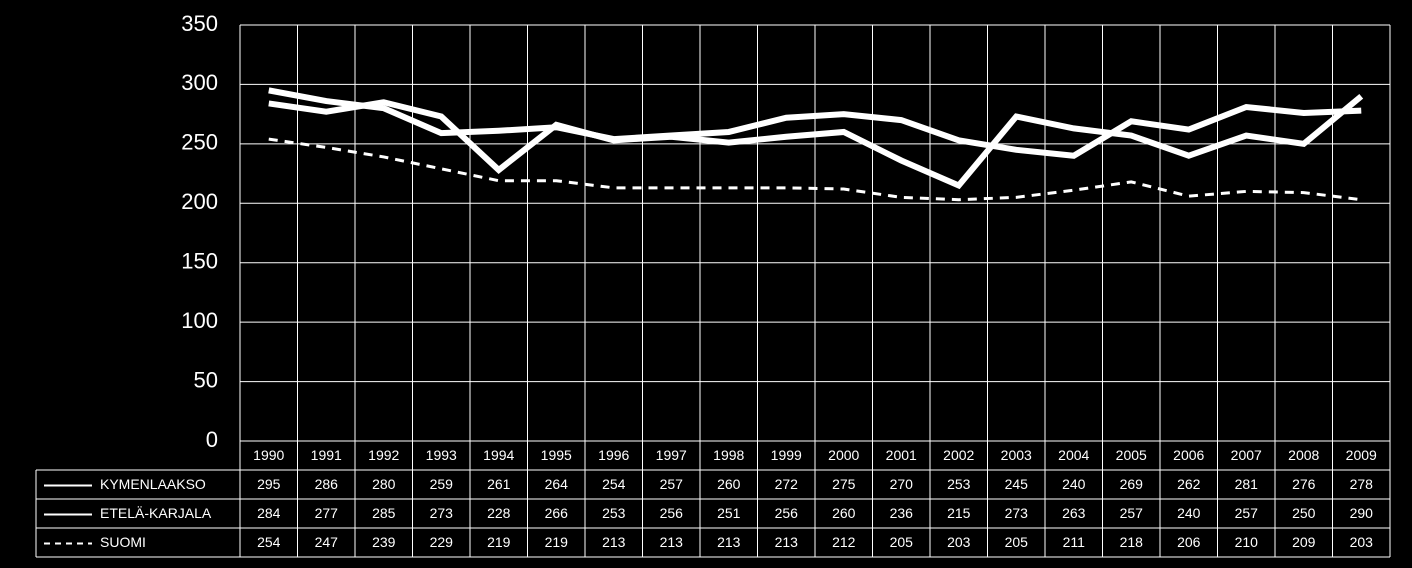  I want to click on table-value: 278, so click(1362, 484).